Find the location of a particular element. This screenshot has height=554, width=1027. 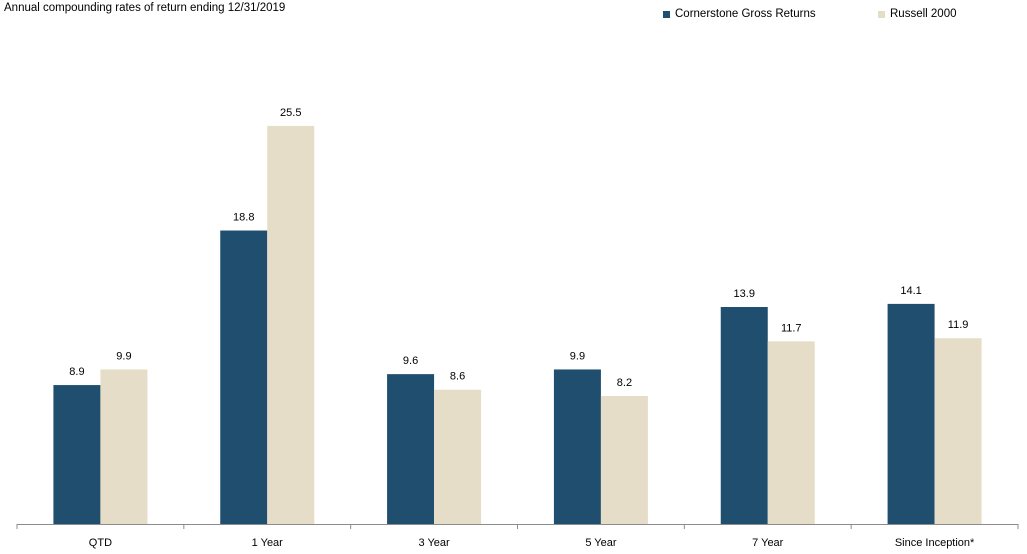

bar-russell-2000-1-year is located at coordinates (291, 324).